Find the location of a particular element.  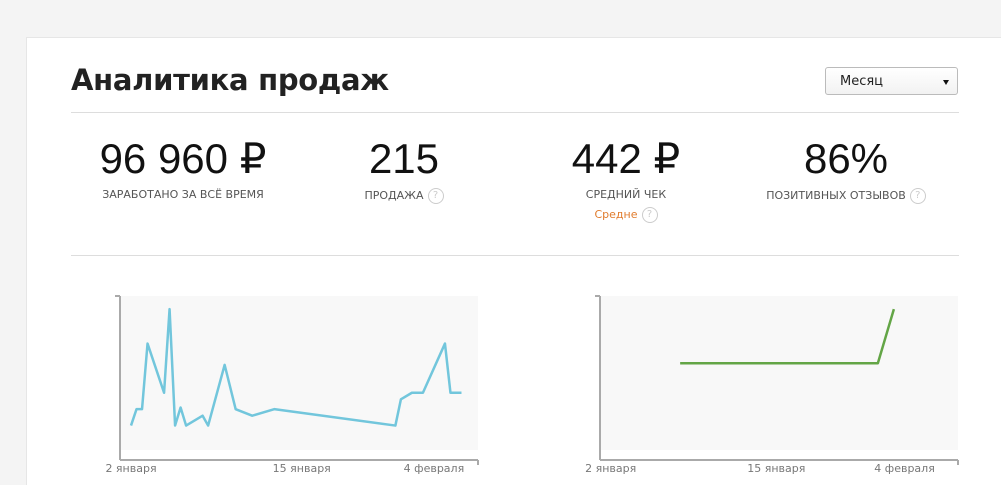

page-title: Аналитика продаж is located at coordinates (230, 80).